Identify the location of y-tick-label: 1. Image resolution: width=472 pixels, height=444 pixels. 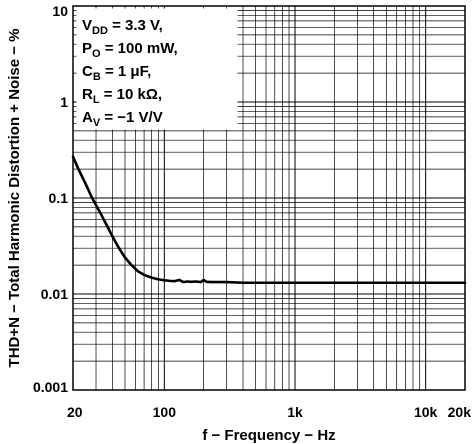
(64, 102).